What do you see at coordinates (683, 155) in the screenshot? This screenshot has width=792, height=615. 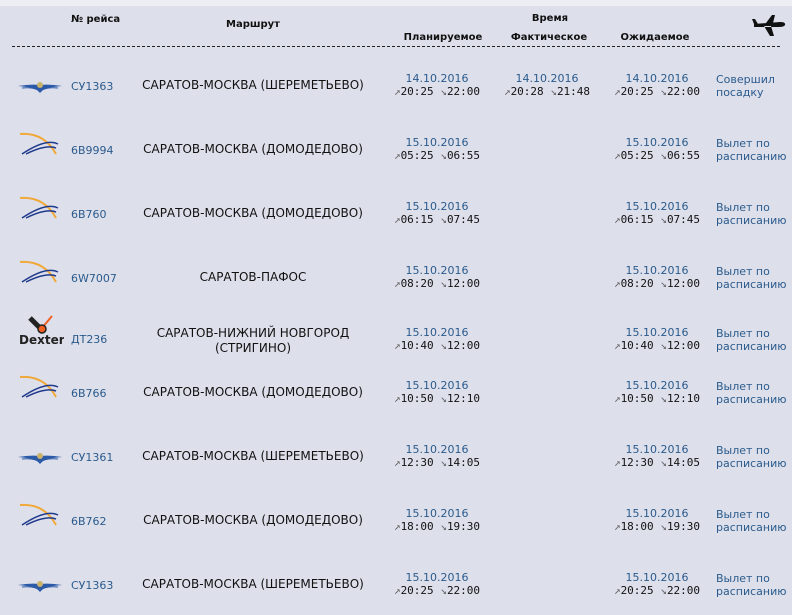 I see `expected-arrival: 06:55` at bounding box center [683, 155].